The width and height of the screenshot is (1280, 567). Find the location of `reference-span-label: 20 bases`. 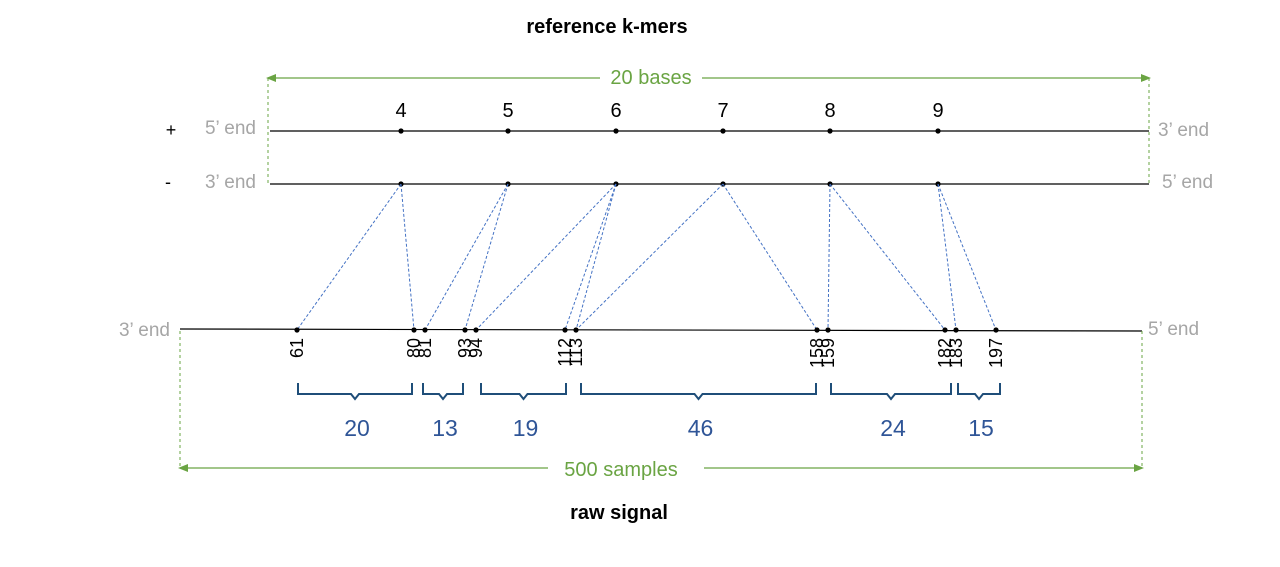

reference-span-label: 20 bases is located at coordinates (650, 78).